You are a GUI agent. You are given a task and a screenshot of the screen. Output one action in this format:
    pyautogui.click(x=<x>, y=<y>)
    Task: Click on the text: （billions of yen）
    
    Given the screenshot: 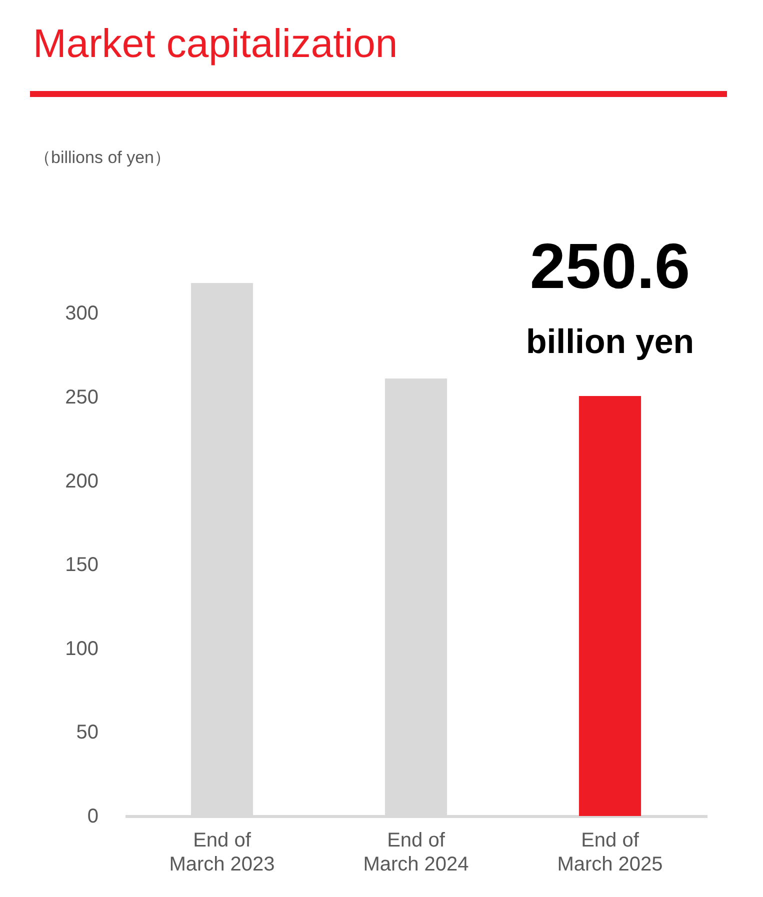 What is the action you would take?
    pyautogui.click(x=103, y=158)
    